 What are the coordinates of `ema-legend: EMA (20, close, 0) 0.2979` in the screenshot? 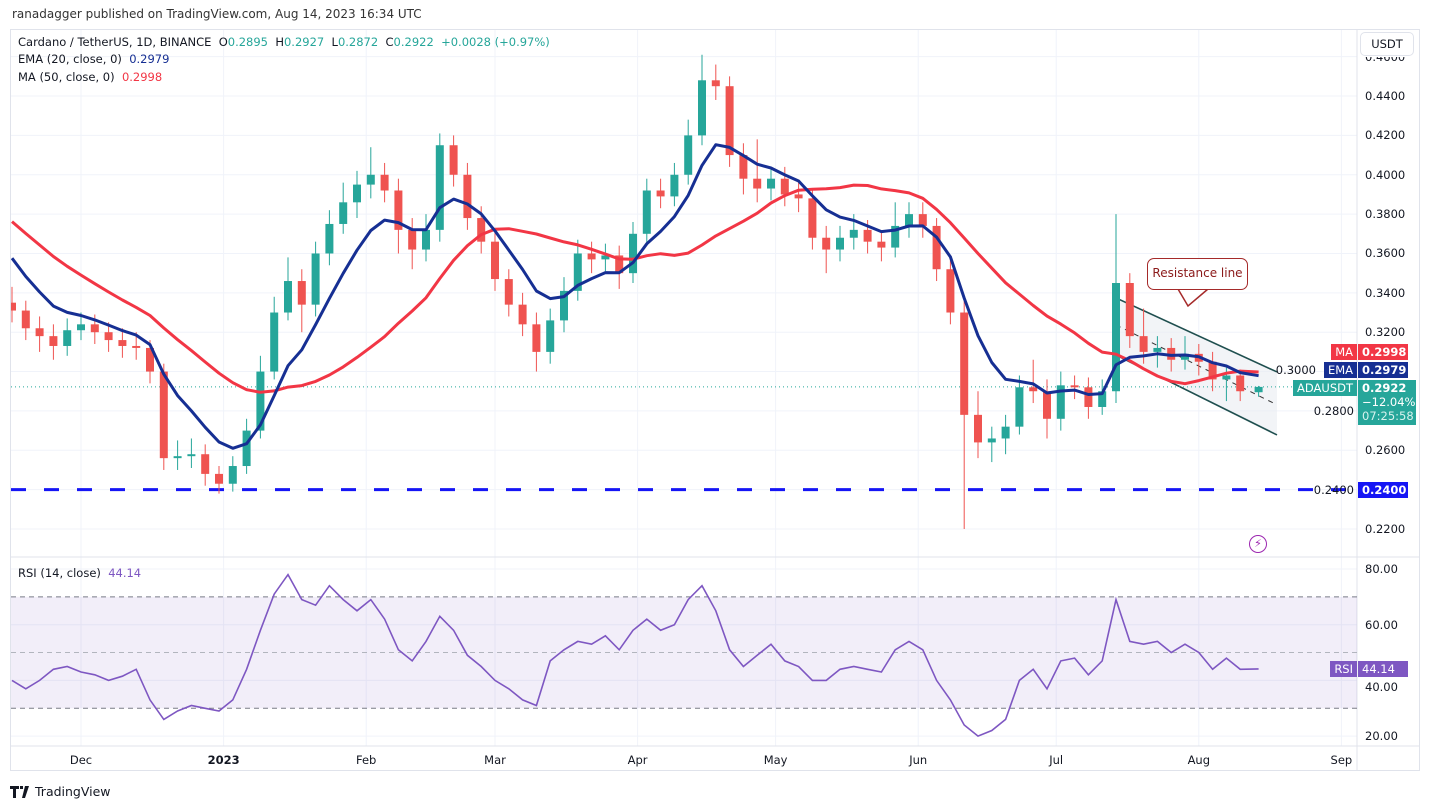 It's located at (93, 59).